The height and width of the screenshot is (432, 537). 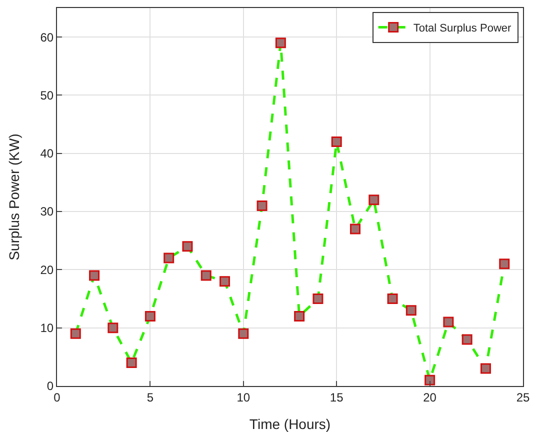 I want to click on y-axis-title: Surplus Power (KW), so click(x=14, y=197).